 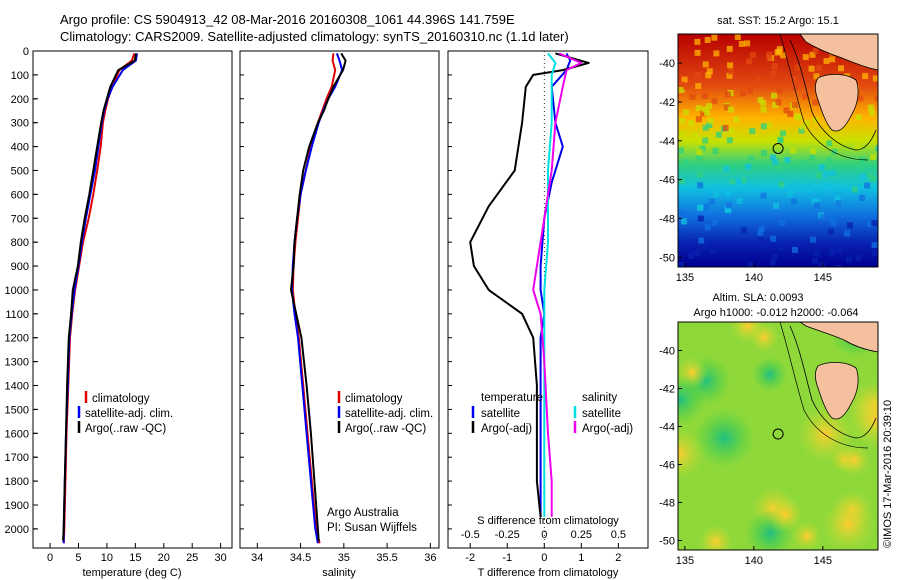 I want to click on map-x-tick-label: 145, so click(x=823, y=561).